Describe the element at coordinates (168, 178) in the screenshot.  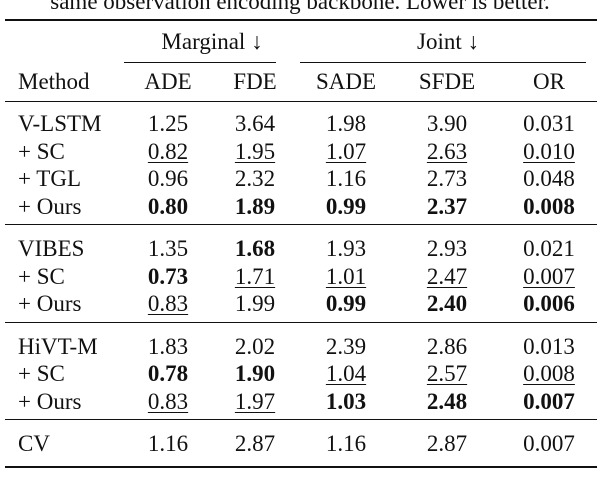
I see `value-cell: 0.96` at that location.